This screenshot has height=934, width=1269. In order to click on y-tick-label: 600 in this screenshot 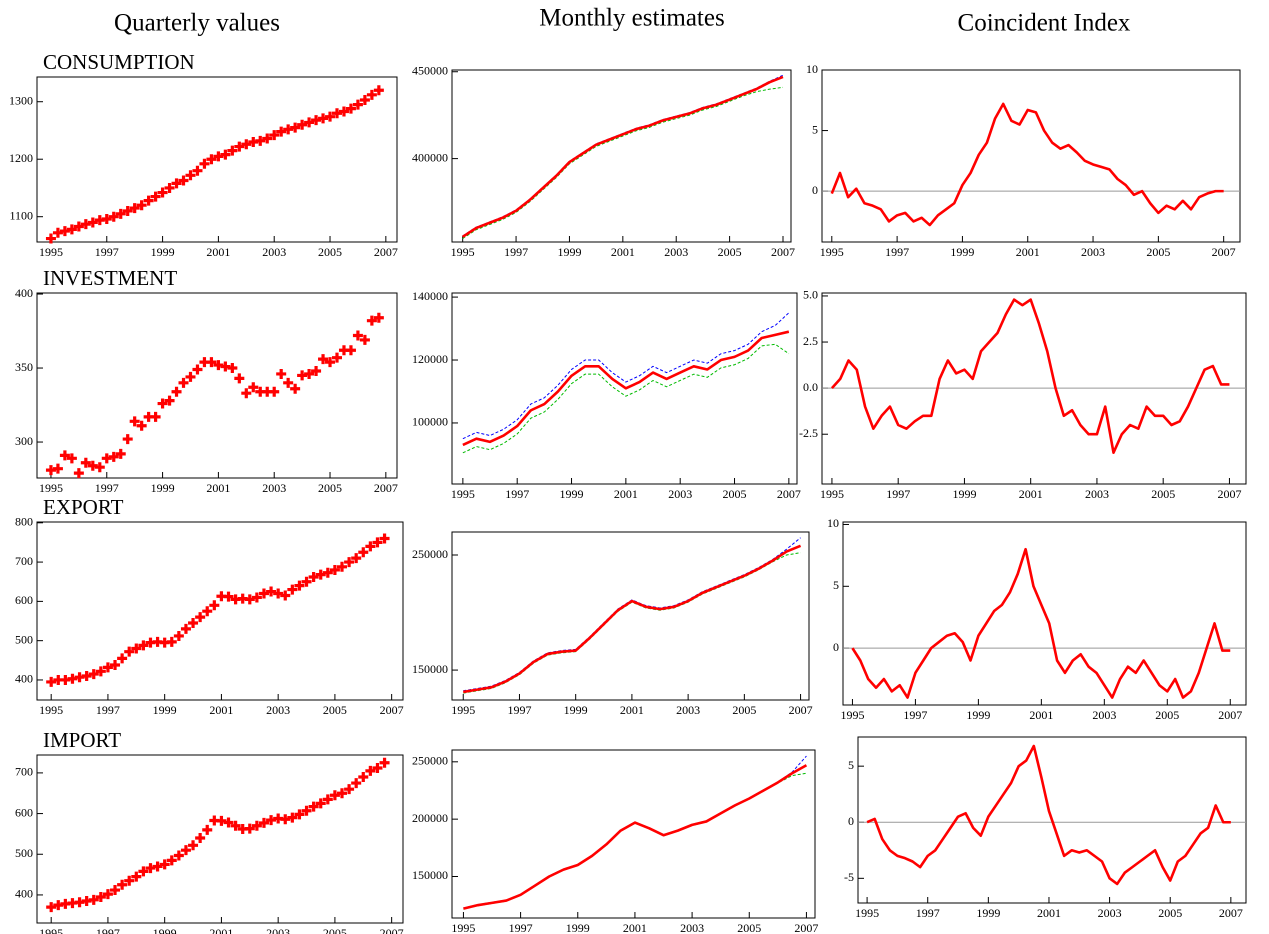, I will do `click(24, 600)`.